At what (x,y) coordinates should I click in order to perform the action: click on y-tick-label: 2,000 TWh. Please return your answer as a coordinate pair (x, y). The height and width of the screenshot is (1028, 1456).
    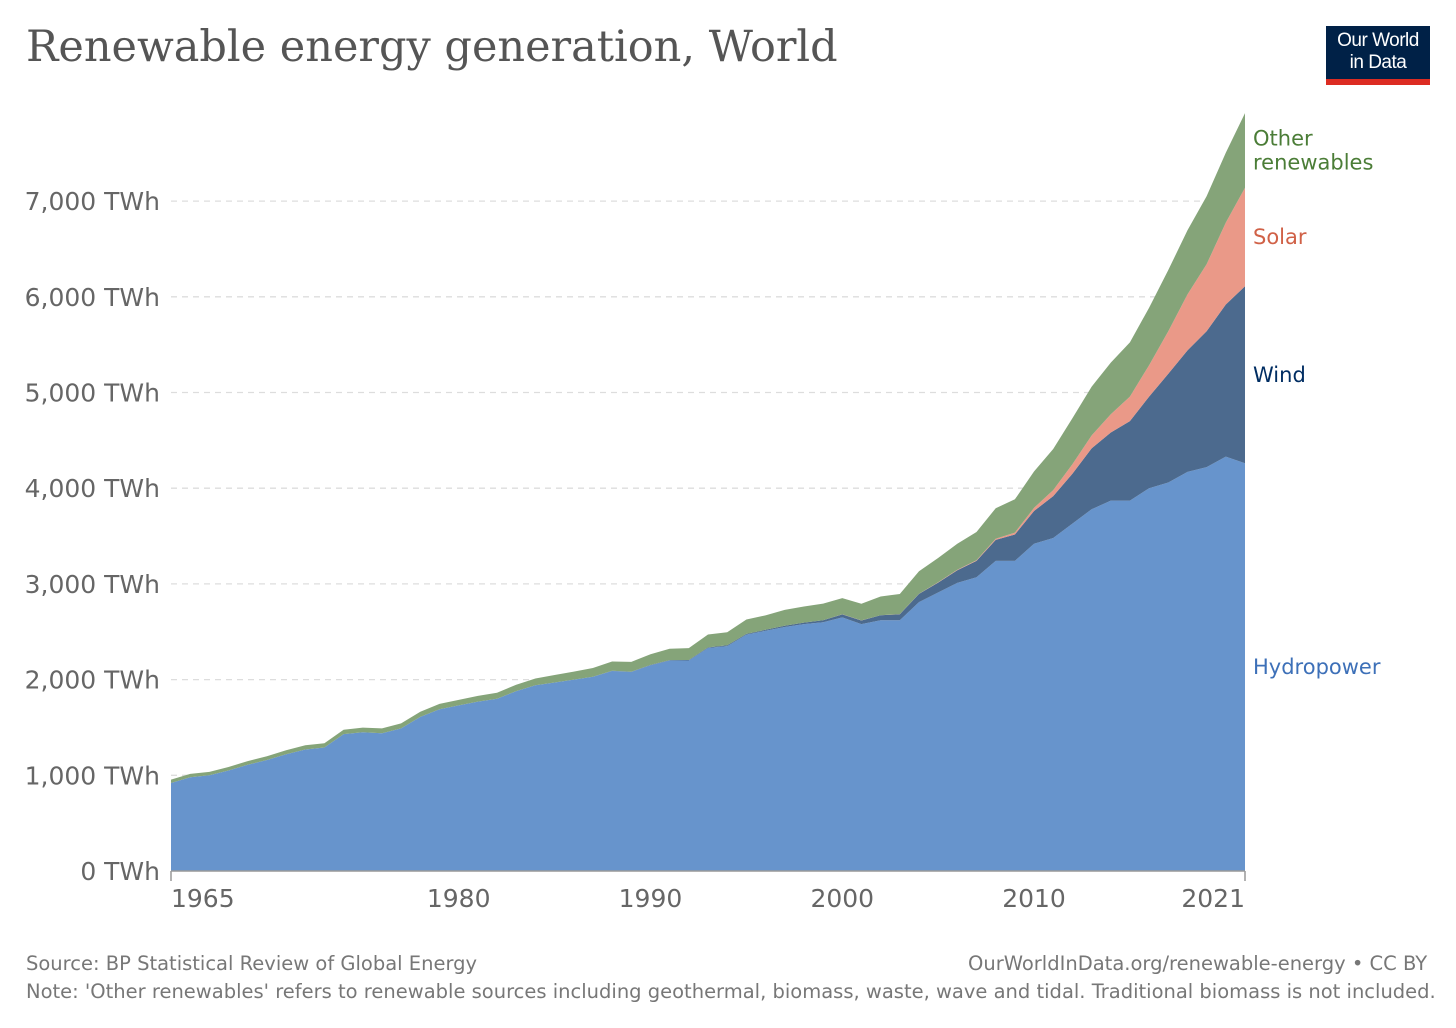
    Looking at the image, I should click on (92, 680).